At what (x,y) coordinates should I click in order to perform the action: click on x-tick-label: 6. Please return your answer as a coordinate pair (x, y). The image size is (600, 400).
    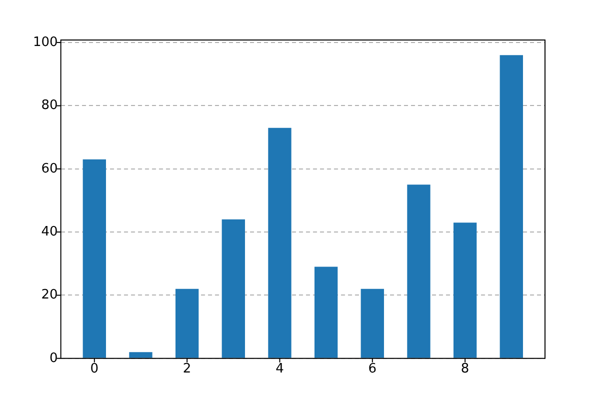
    Looking at the image, I should click on (372, 369).